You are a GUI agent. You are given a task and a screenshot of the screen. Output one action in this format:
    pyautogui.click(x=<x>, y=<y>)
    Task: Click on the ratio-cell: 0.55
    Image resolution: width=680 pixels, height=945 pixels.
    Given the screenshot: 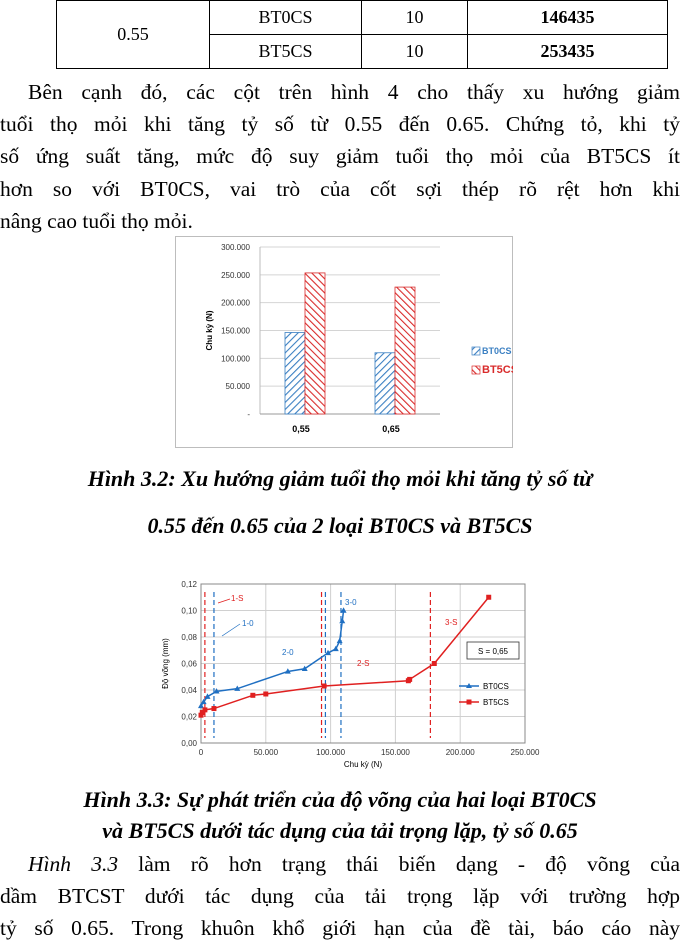 What is the action you would take?
    pyautogui.click(x=133, y=34)
    